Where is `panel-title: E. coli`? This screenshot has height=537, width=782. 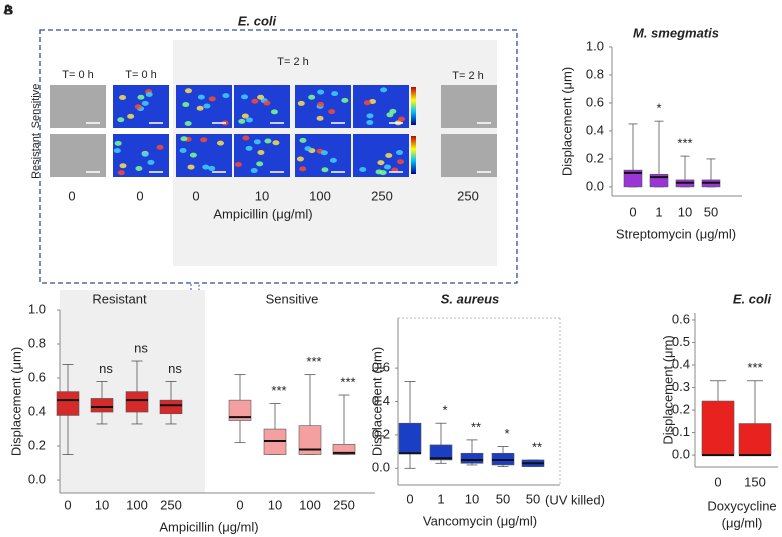
panel-title: E. coli is located at coordinates (257, 20).